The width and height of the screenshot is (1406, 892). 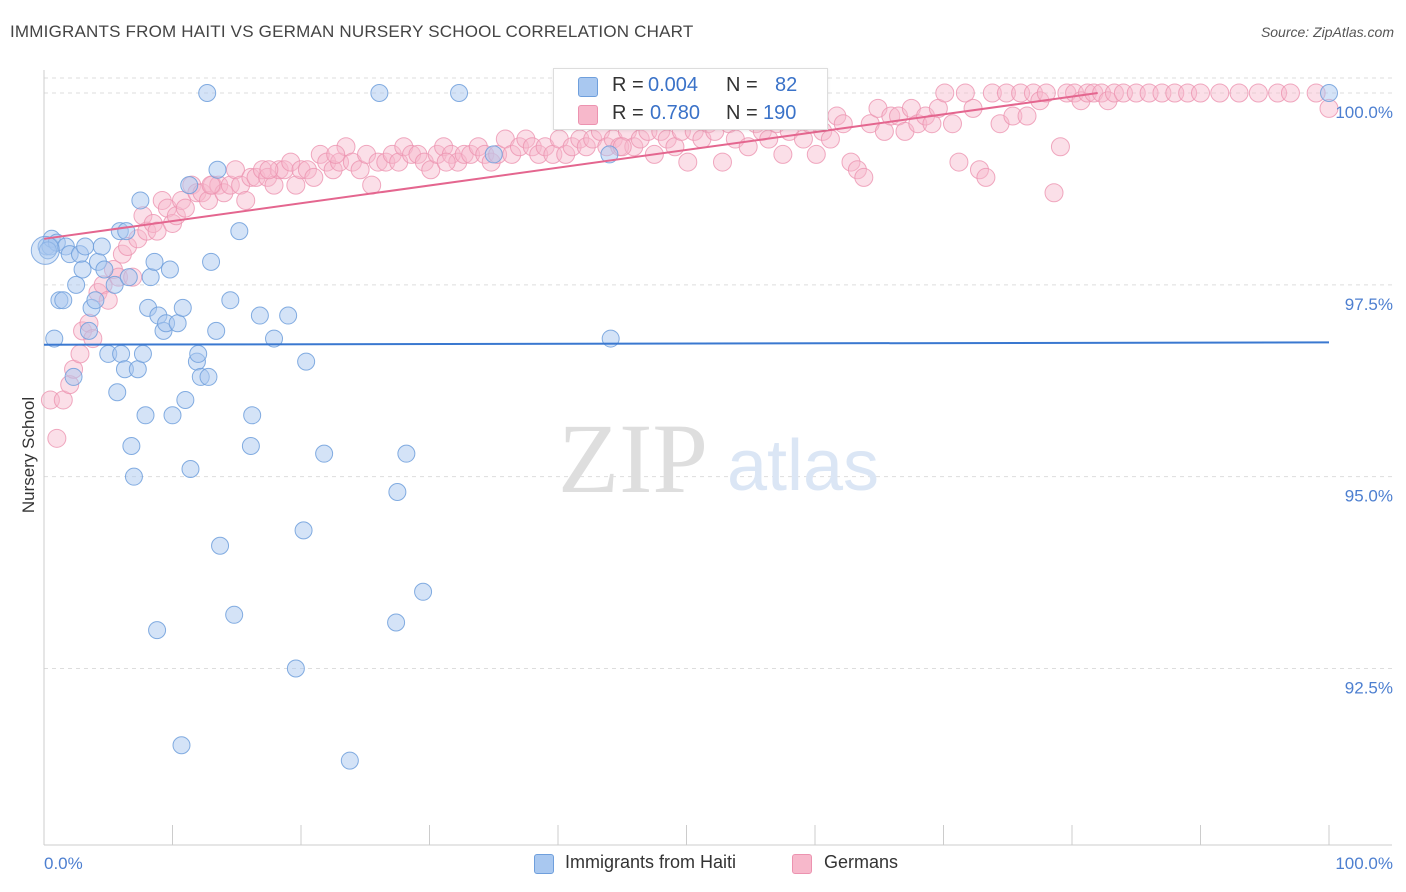 What do you see at coordinates (690, 99) in the screenshot?
I see `stats-box: R = 0.004 N = 82 R = 0.780 N = 190` at bounding box center [690, 99].